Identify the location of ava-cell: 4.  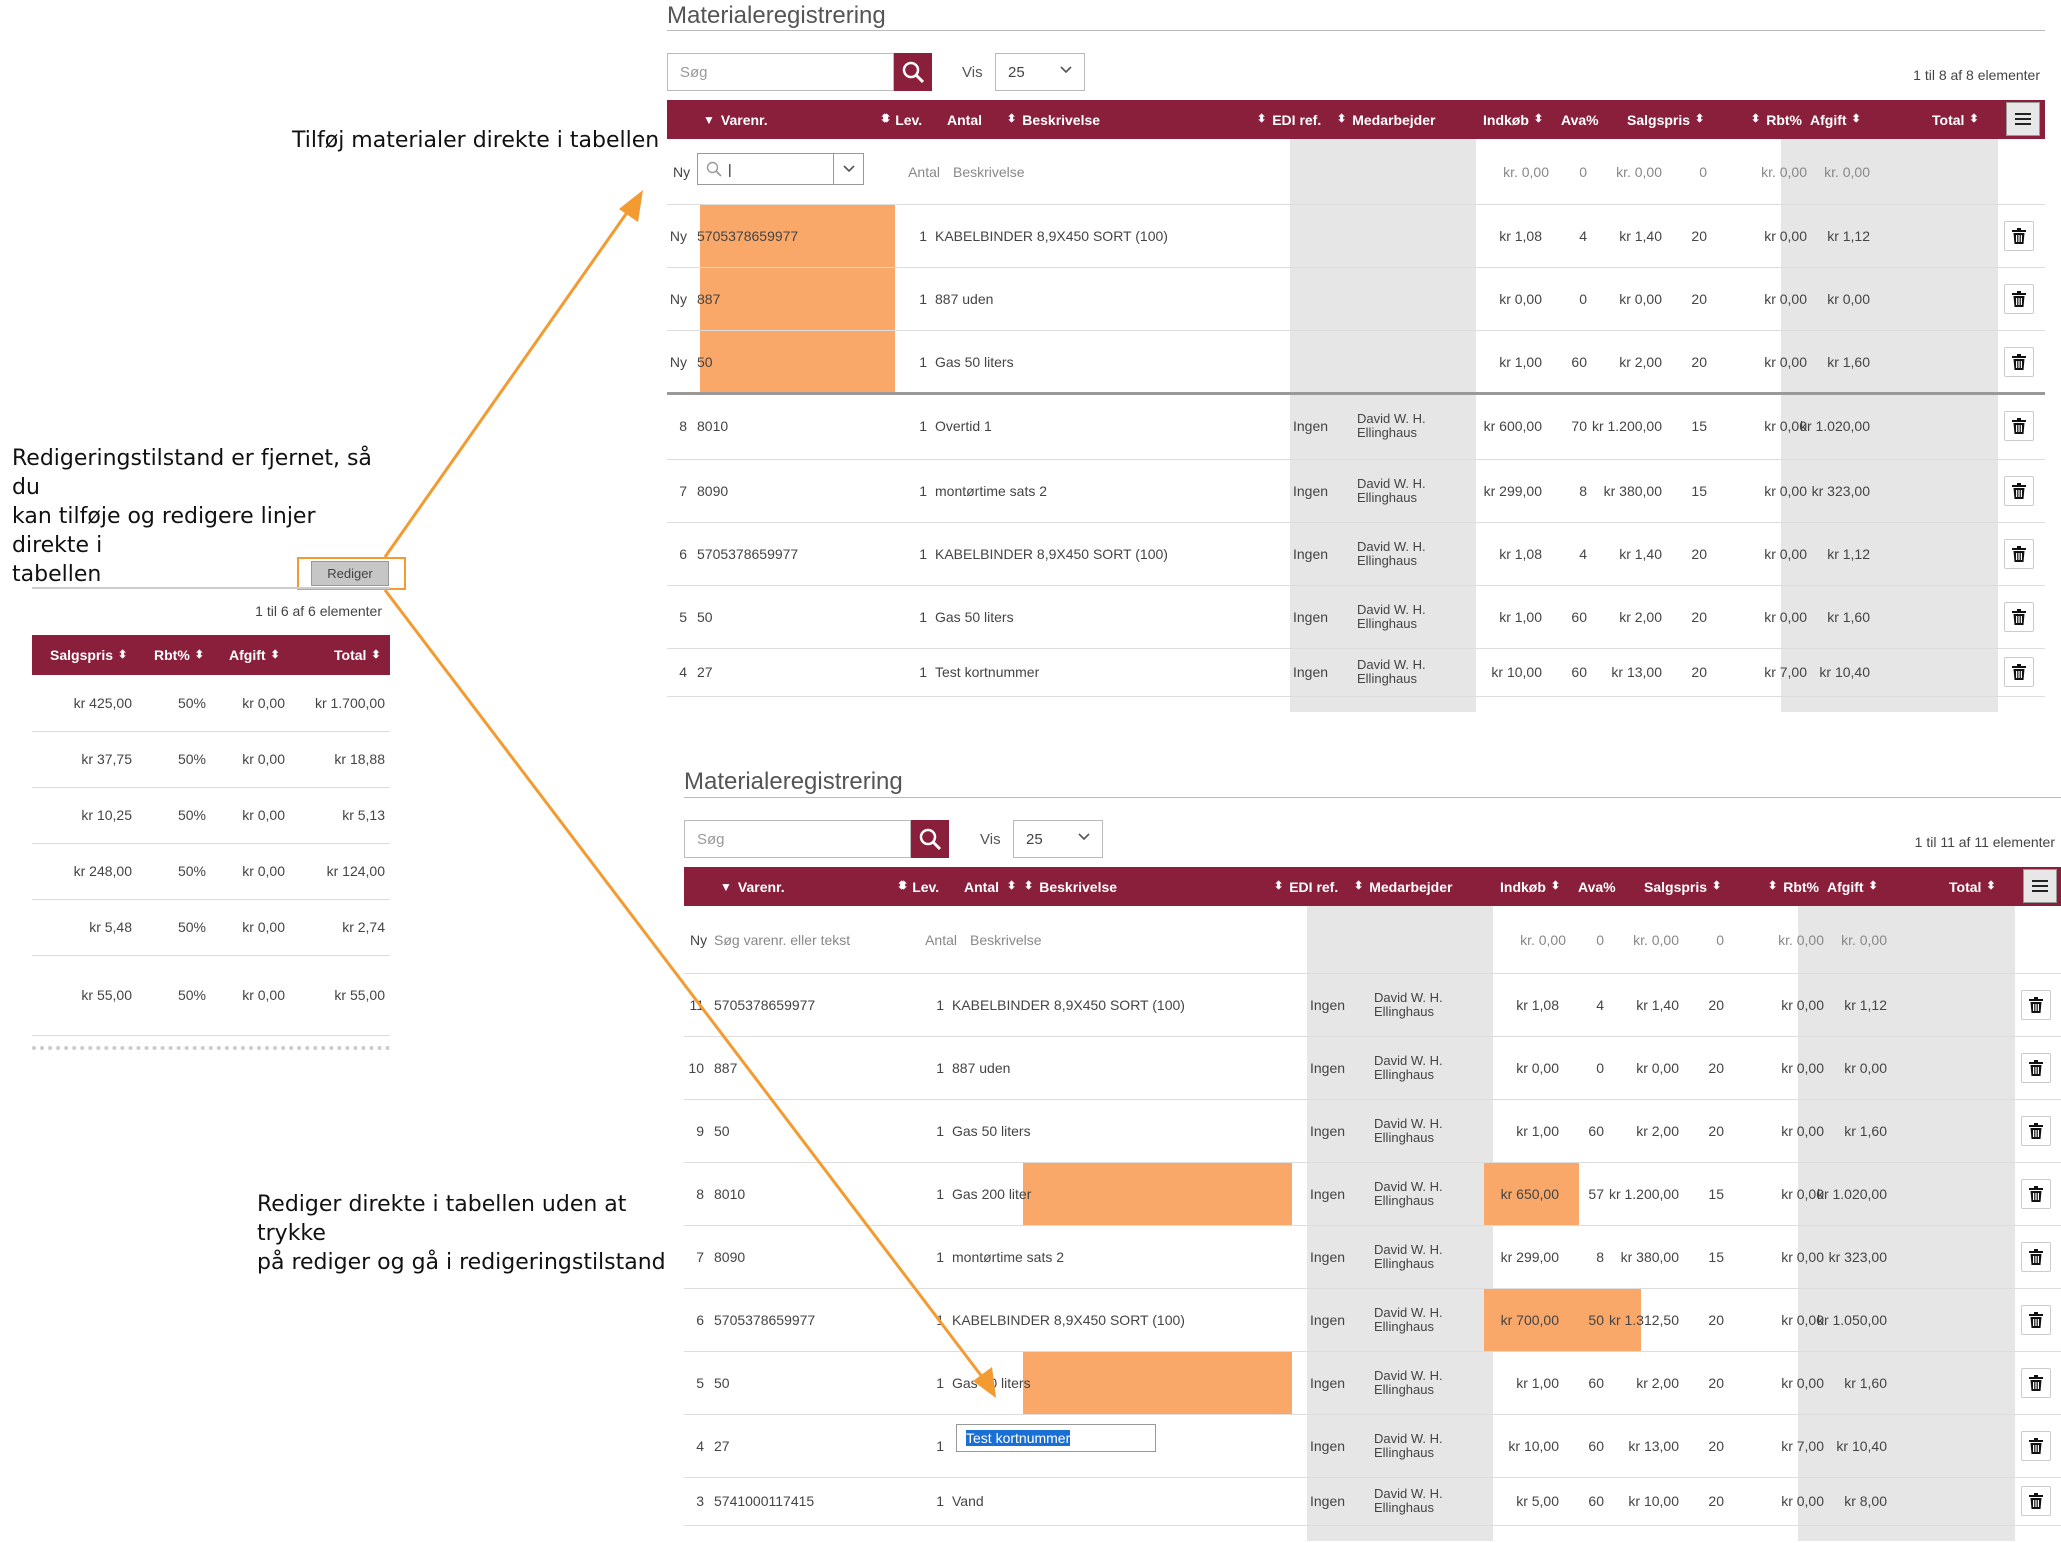
(1600, 1004).